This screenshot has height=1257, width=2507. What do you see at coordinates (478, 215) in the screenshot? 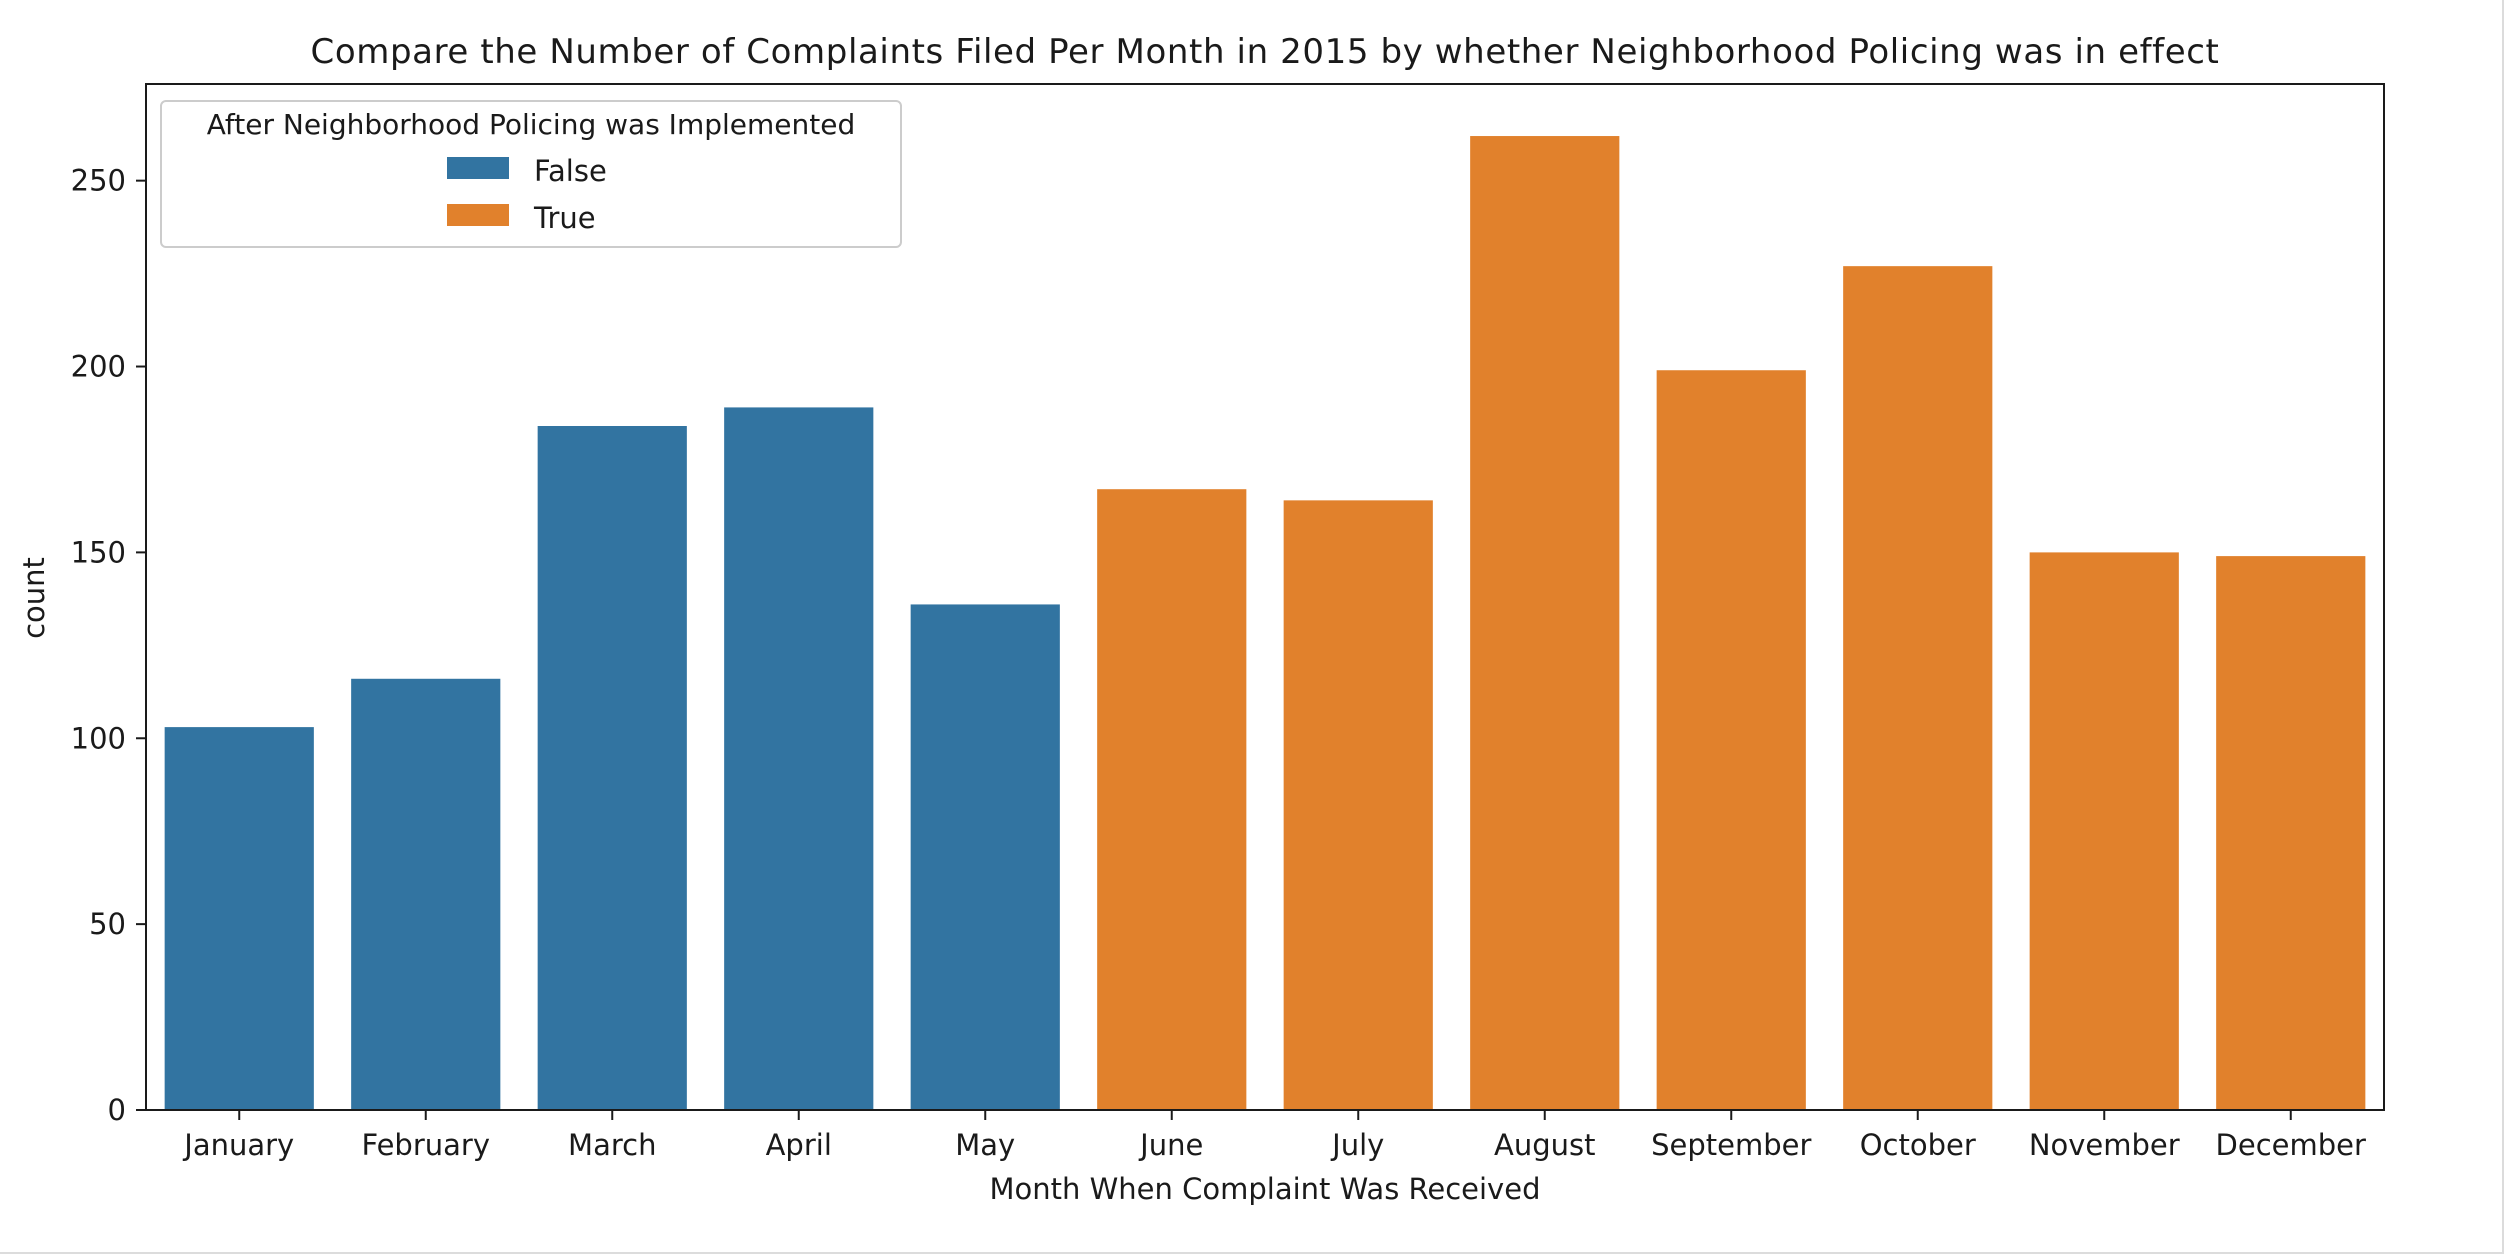
I see `legend-swatch-true` at bounding box center [478, 215].